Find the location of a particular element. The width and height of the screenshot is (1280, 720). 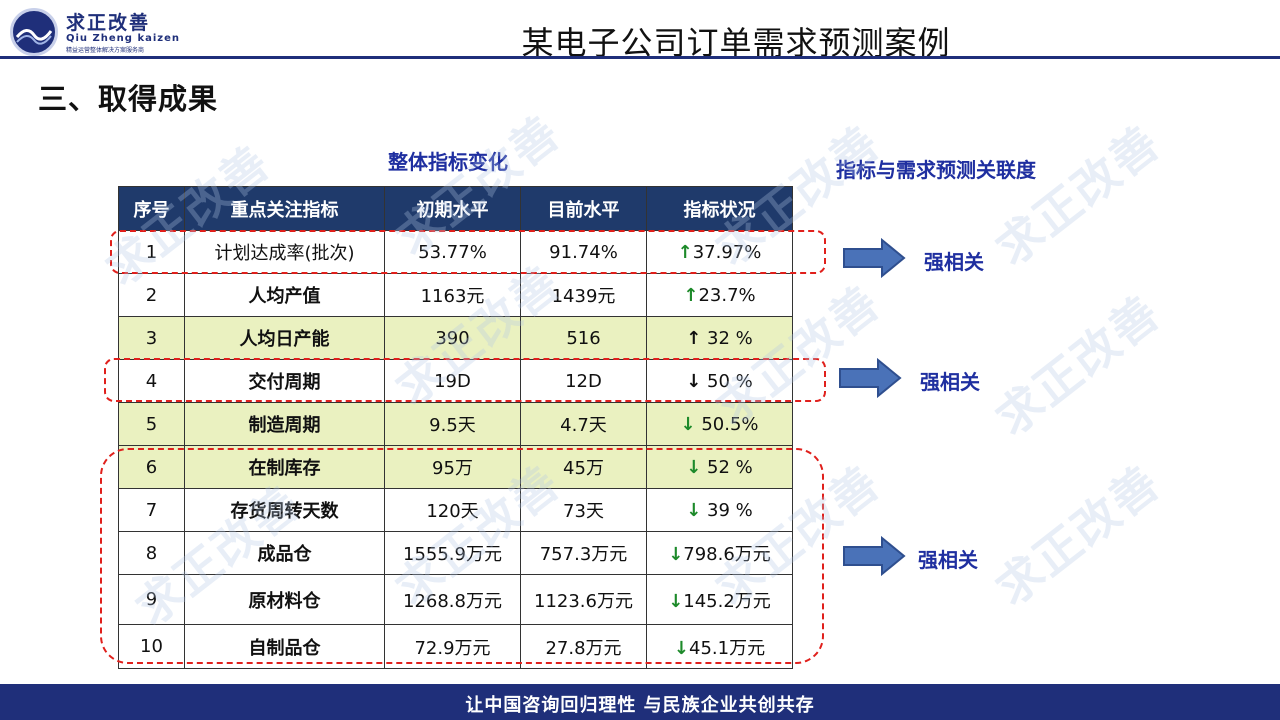

row-metric: 人均产值 is located at coordinates (284, 295).